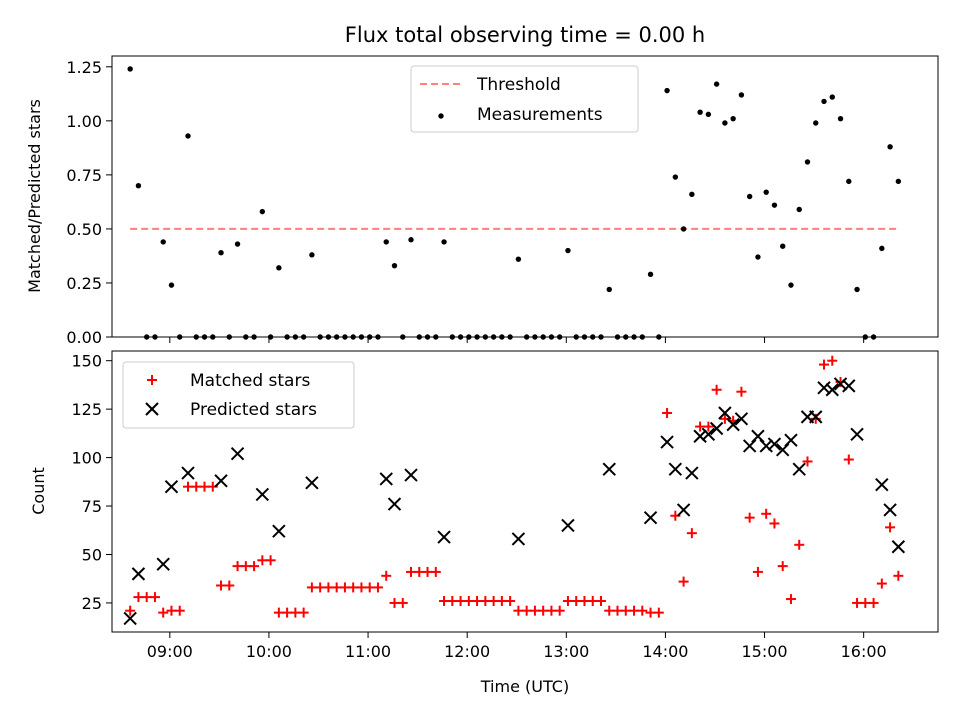 The width and height of the screenshot is (960, 720). Describe the element at coordinates (665, 646) in the screenshot. I see `x-tick: 14:00` at that location.